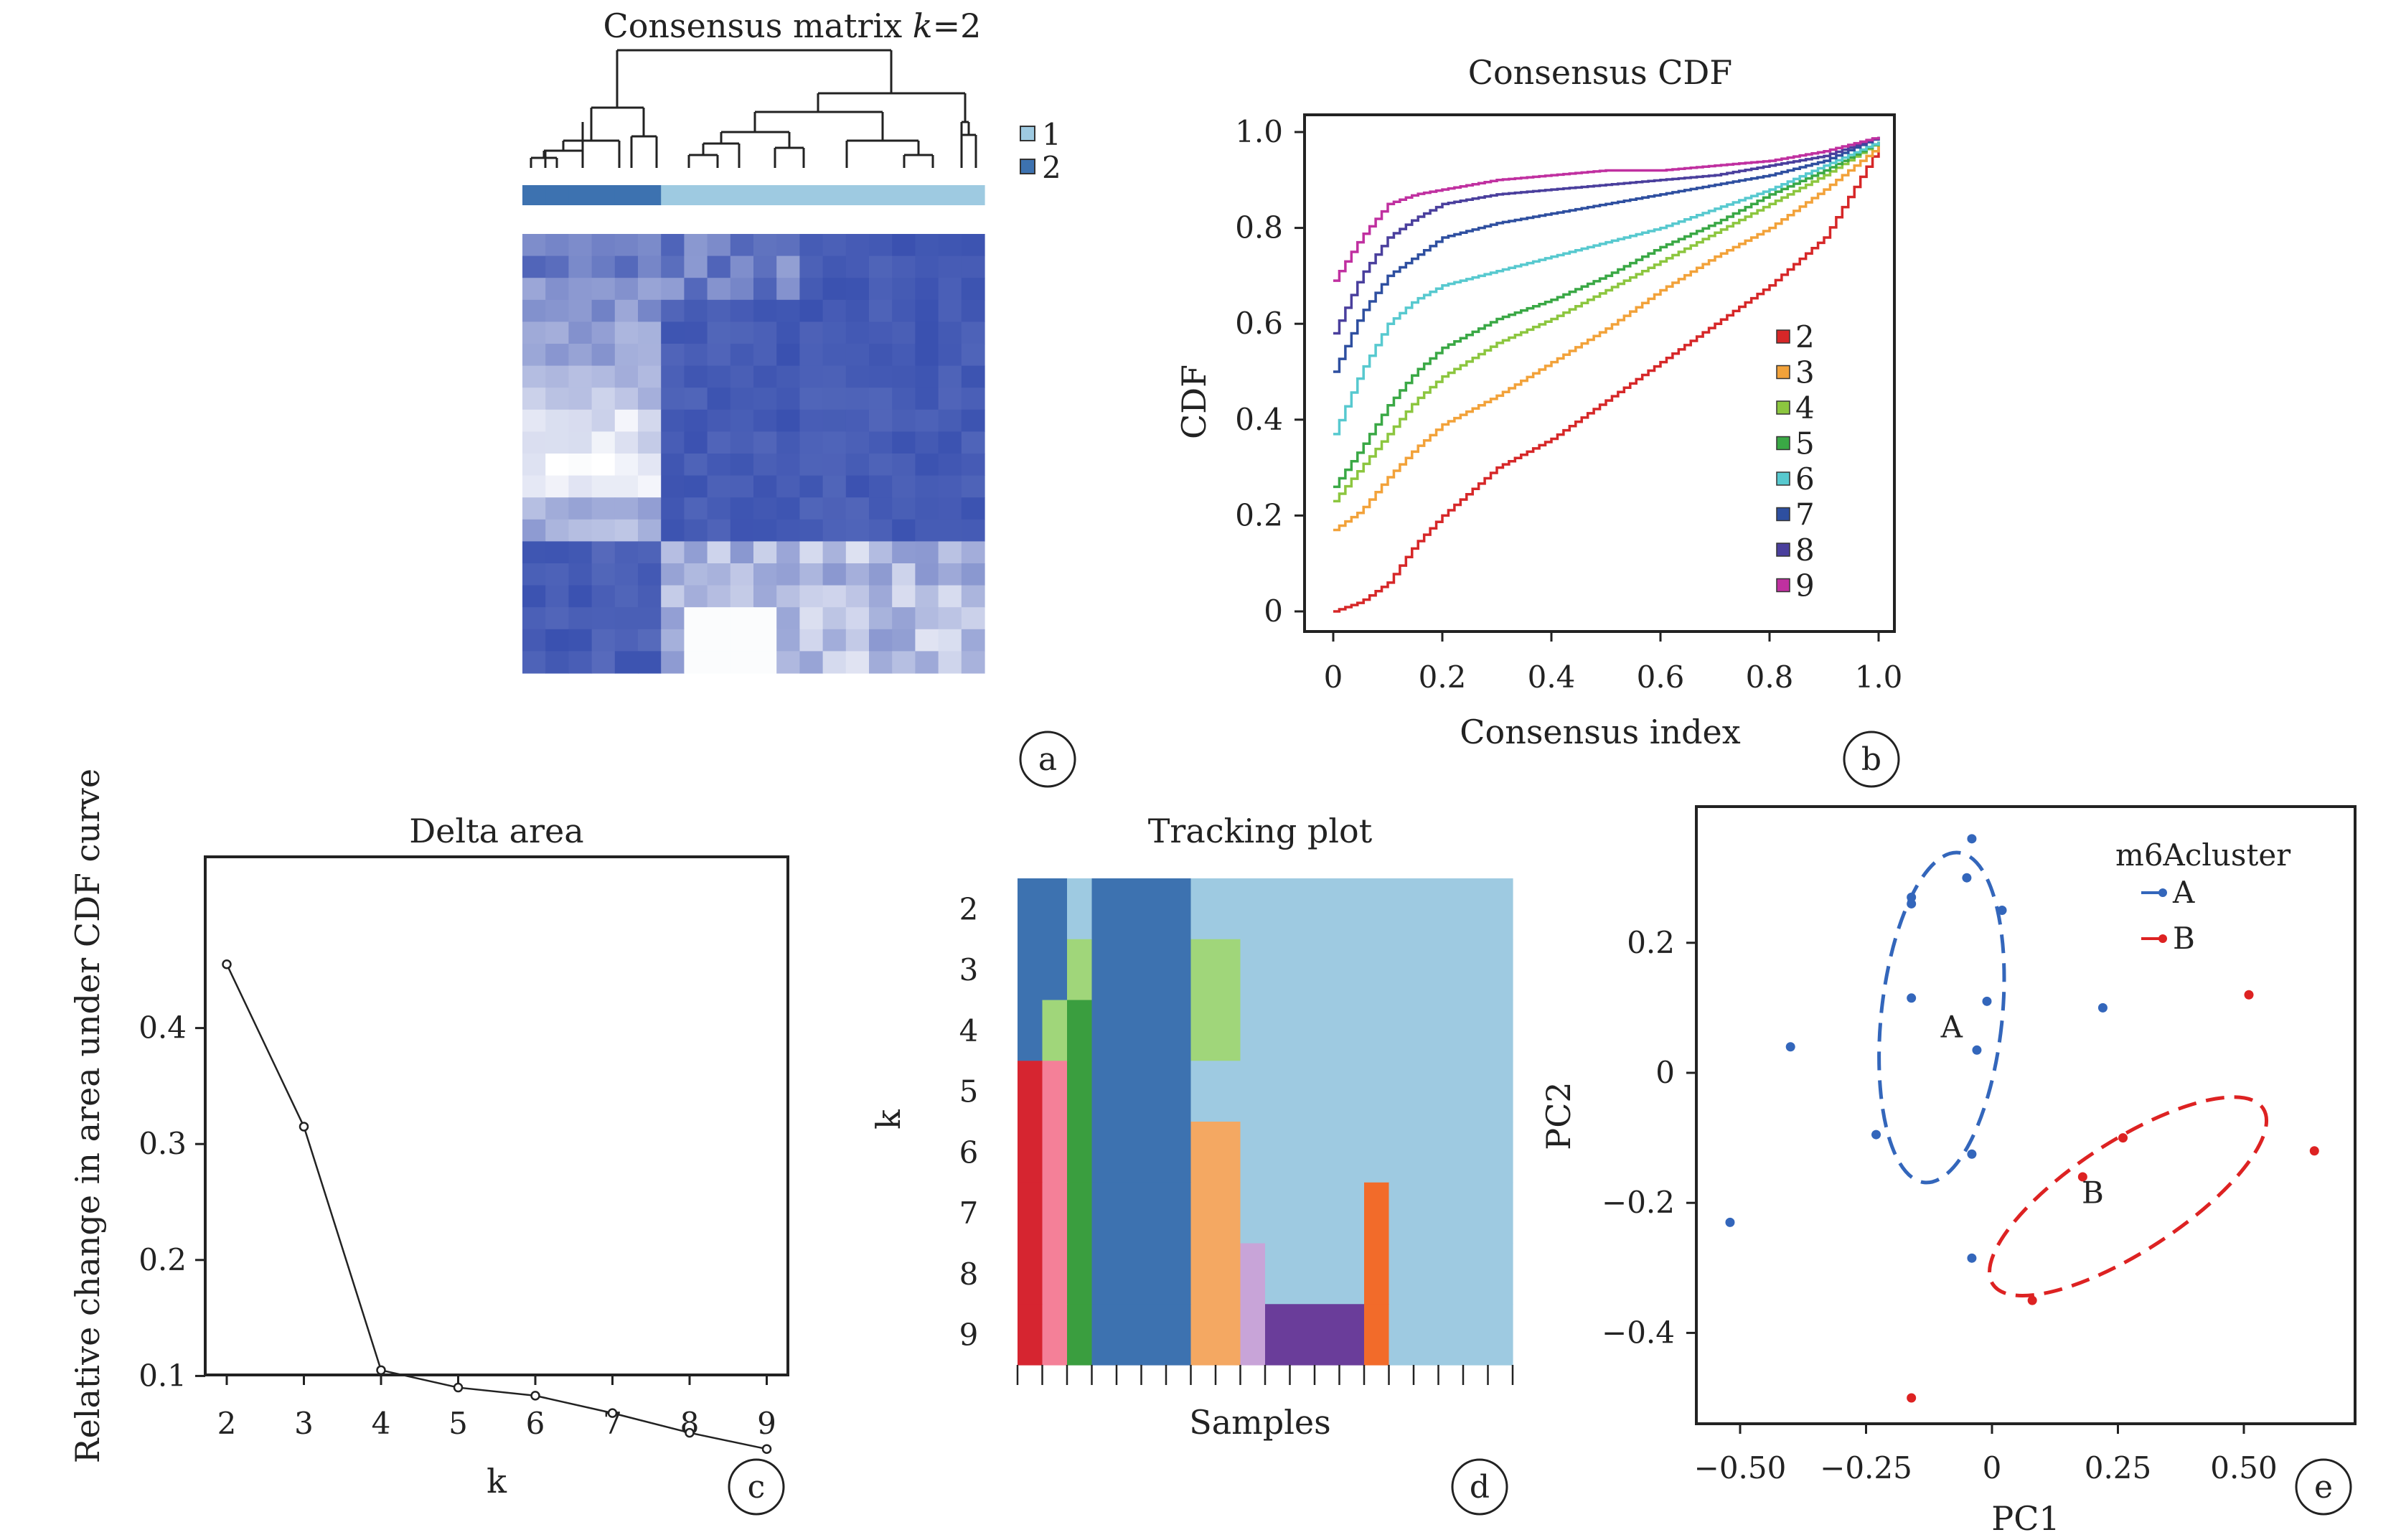  Describe the element at coordinates (612, 1413) in the screenshot. I see `delta-point` at that location.